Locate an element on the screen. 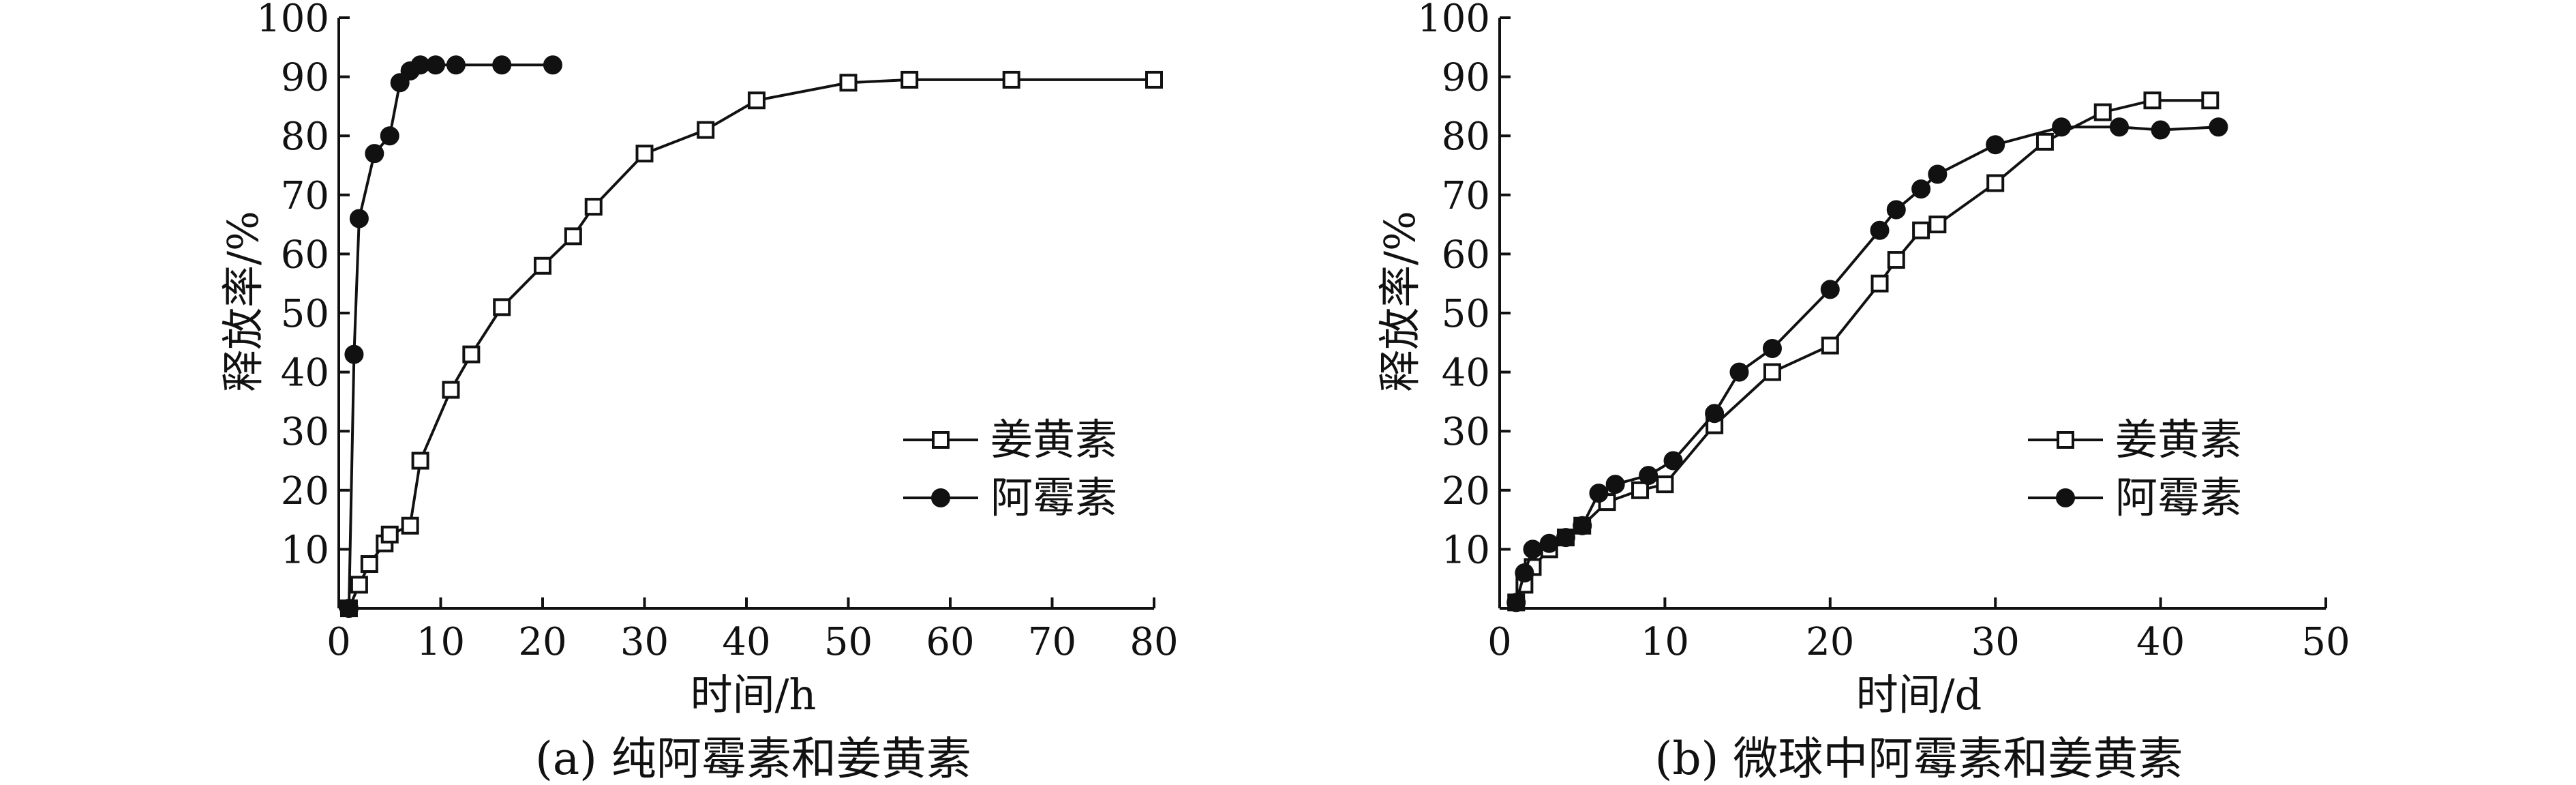  y-tick-label-a: 10 is located at coordinates (305, 550).